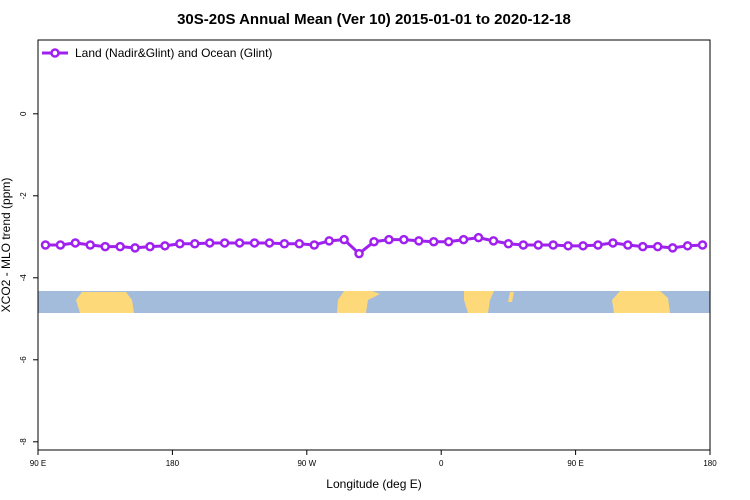 The image size is (750, 500). I want to click on y-tick-label: -6, so click(23, 360).